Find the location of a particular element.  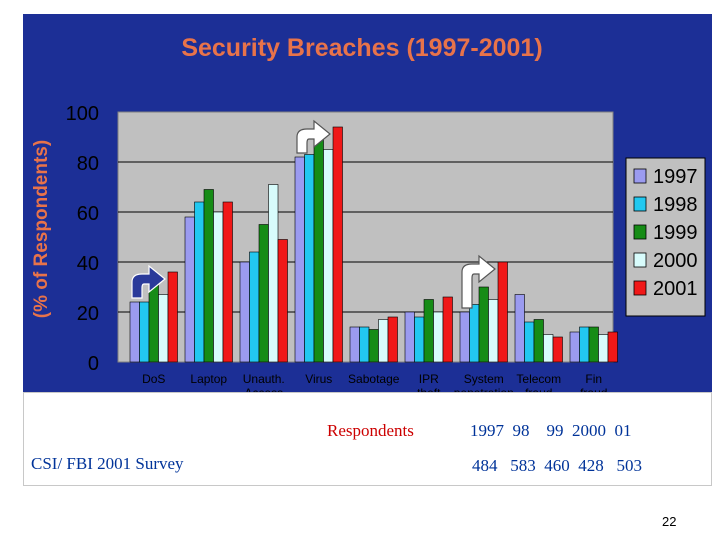

x-tick-label: IPR is located at coordinates (429, 379).